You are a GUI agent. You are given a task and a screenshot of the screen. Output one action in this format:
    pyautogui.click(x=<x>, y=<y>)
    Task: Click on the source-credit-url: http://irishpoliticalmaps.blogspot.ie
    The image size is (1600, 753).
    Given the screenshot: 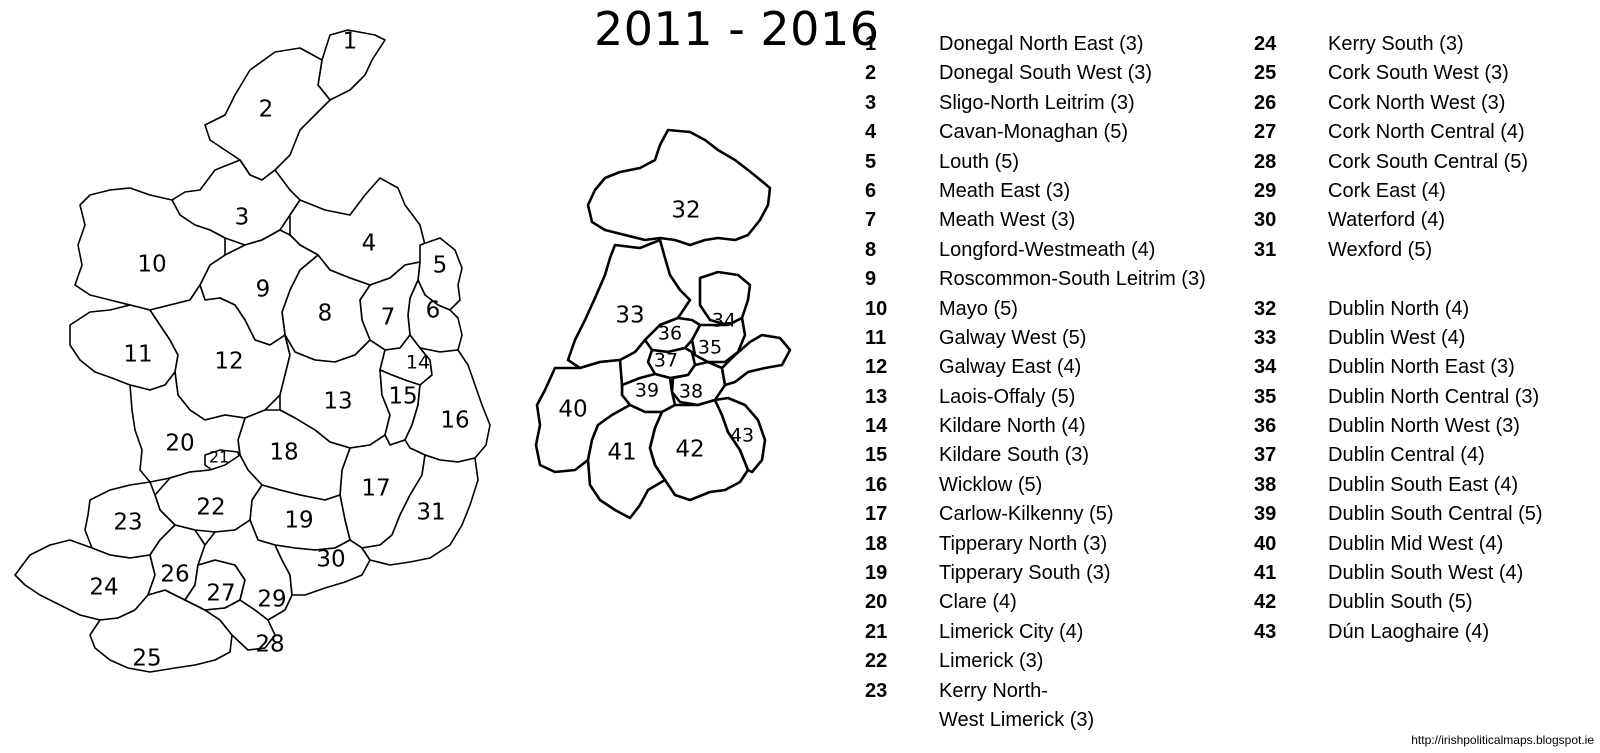 What is the action you would take?
    pyautogui.click(x=1502, y=740)
    